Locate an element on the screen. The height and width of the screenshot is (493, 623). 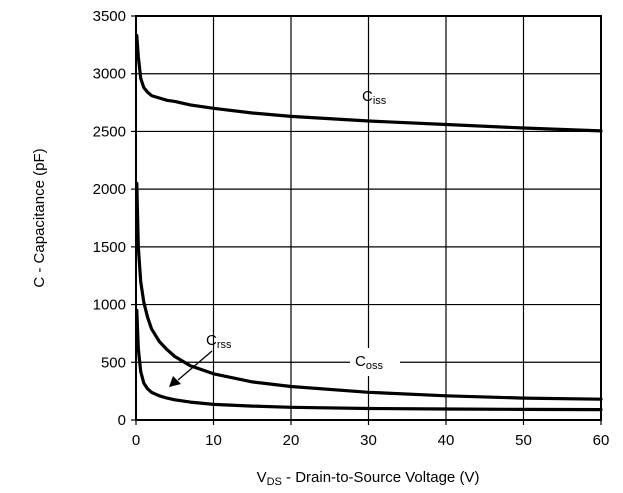
x-tick-label: 0 is located at coordinates (136, 440).